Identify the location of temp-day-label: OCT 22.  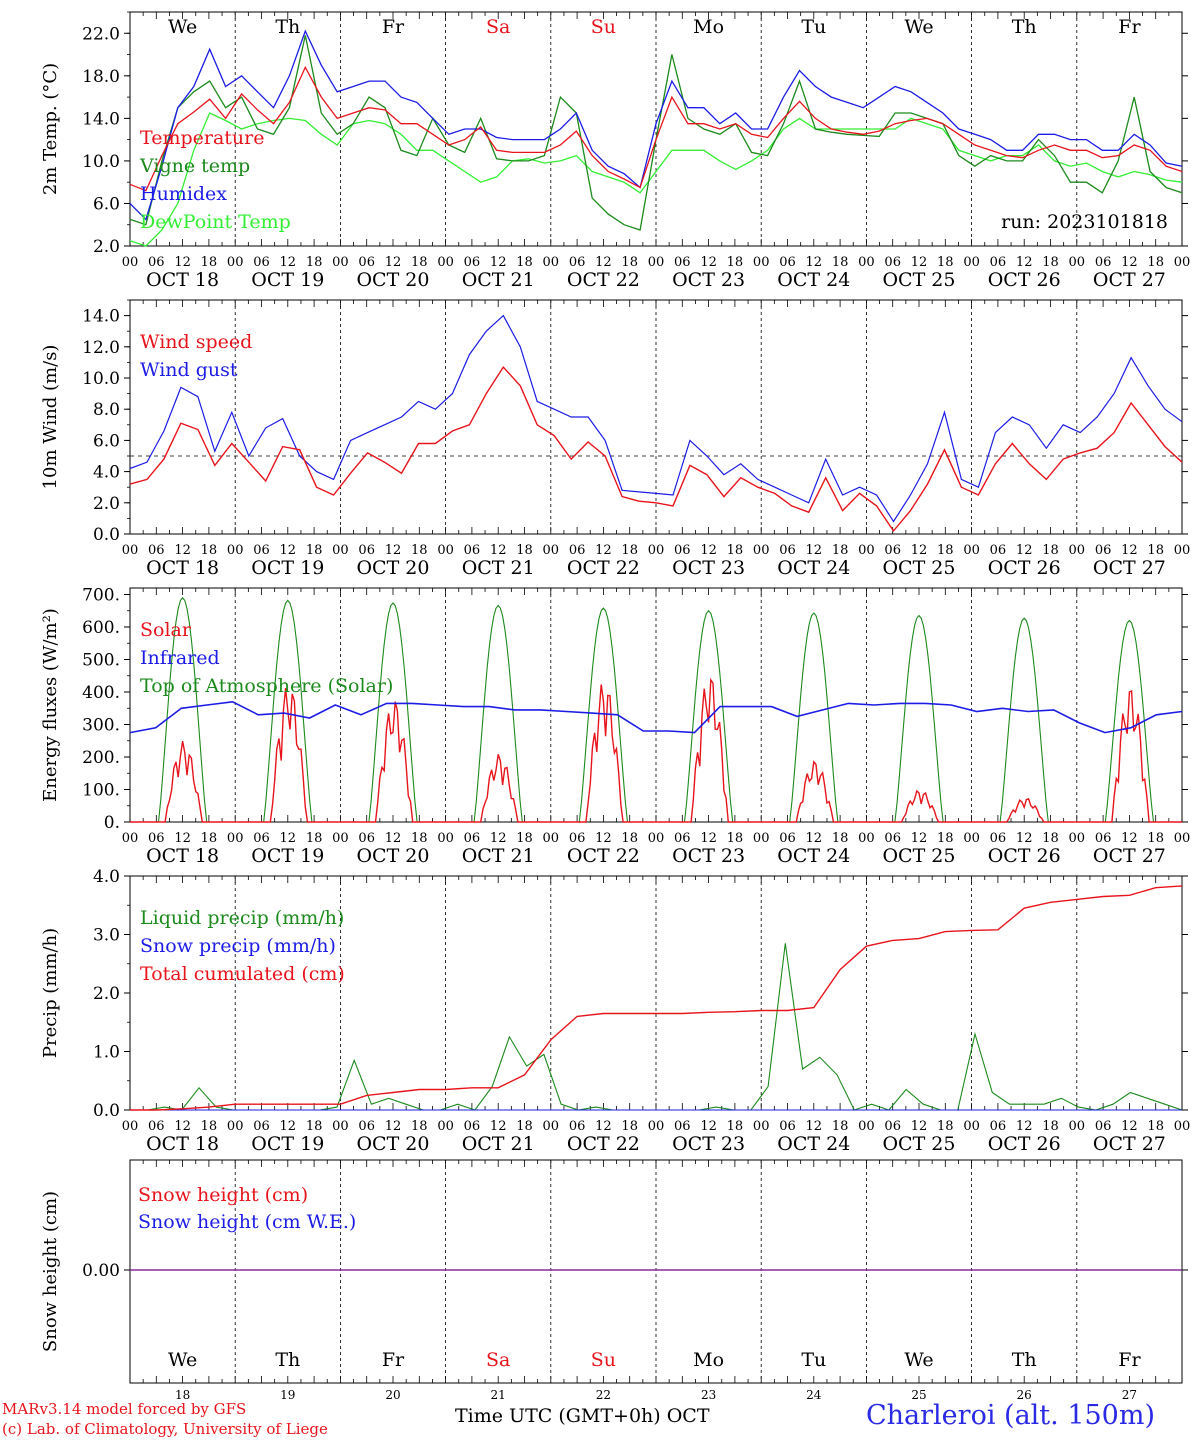
(603, 280).